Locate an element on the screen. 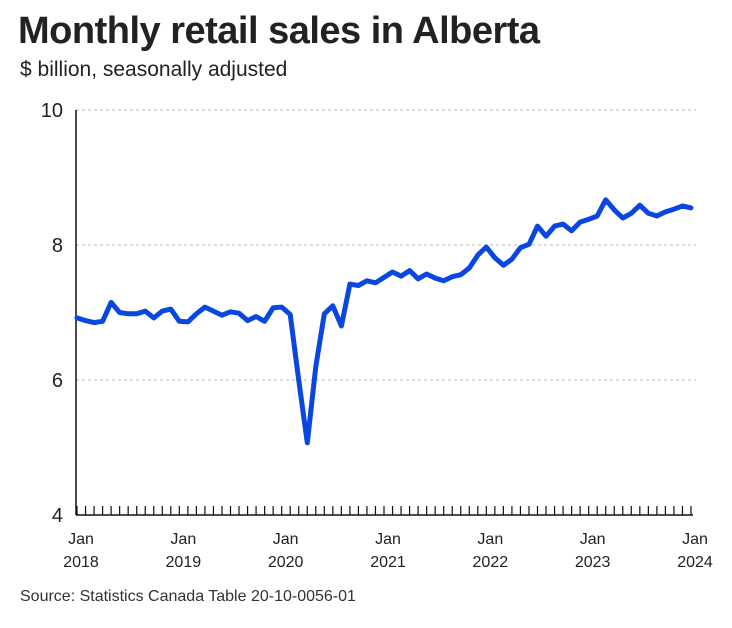 Image resolution: width=732 pixels, height=628 pixels. x-tick-label-year: 2022 is located at coordinates (491, 562).